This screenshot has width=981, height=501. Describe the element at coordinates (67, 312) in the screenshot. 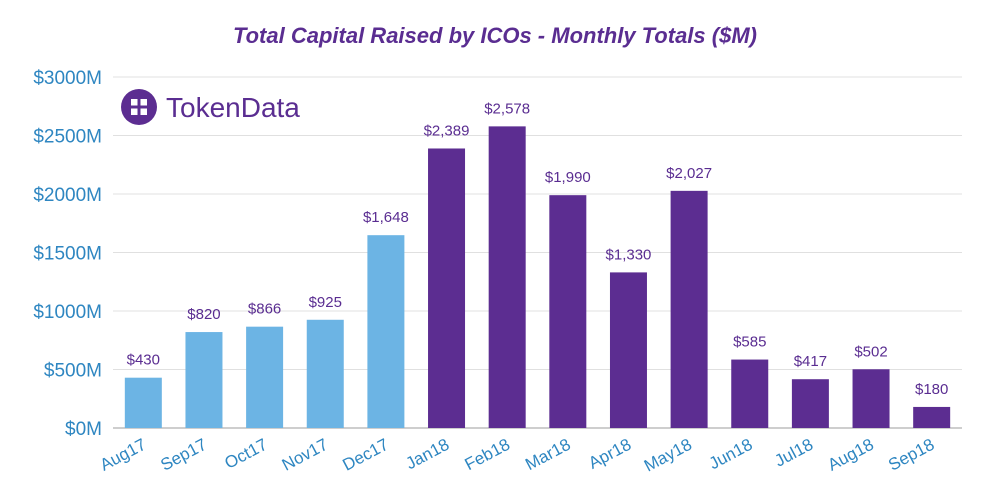

I see `y-tick-label: $1000M` at that location.